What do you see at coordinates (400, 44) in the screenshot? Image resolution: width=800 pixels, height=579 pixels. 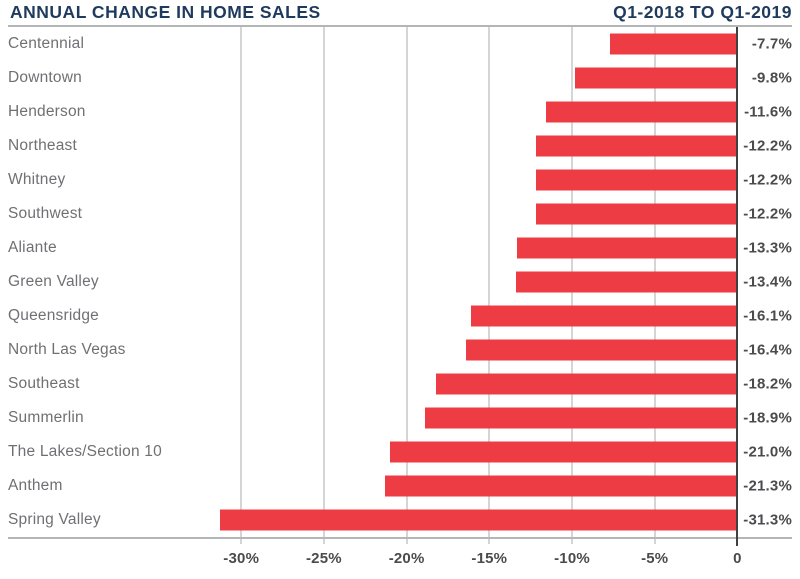 I see `chart-row: Centennial -7.7%` at bounding box center [400, 44].